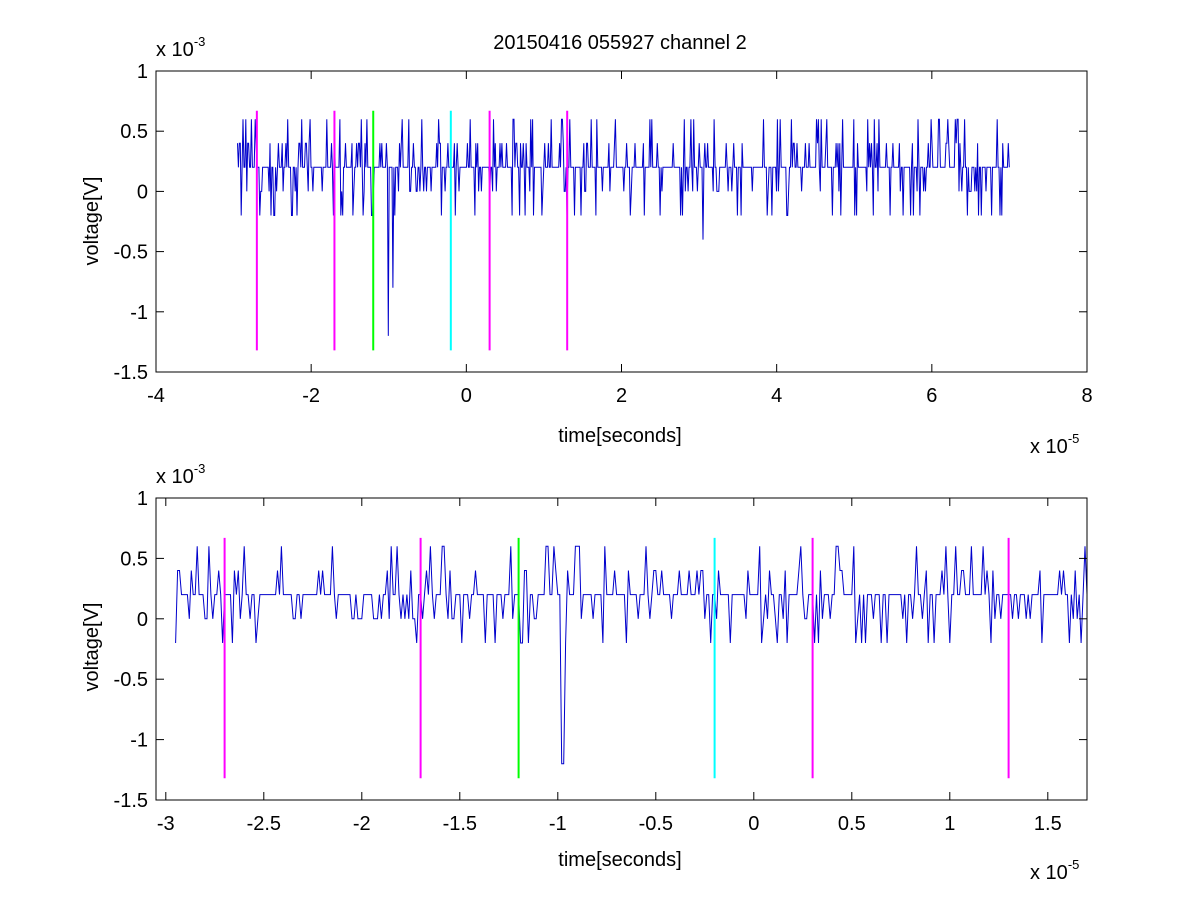 This screenshot has width=1200, height=901. Describe the element at coordinates (175, 477) in the screenshot. I see `bottom-y-exponent-base: x 10` at that location.